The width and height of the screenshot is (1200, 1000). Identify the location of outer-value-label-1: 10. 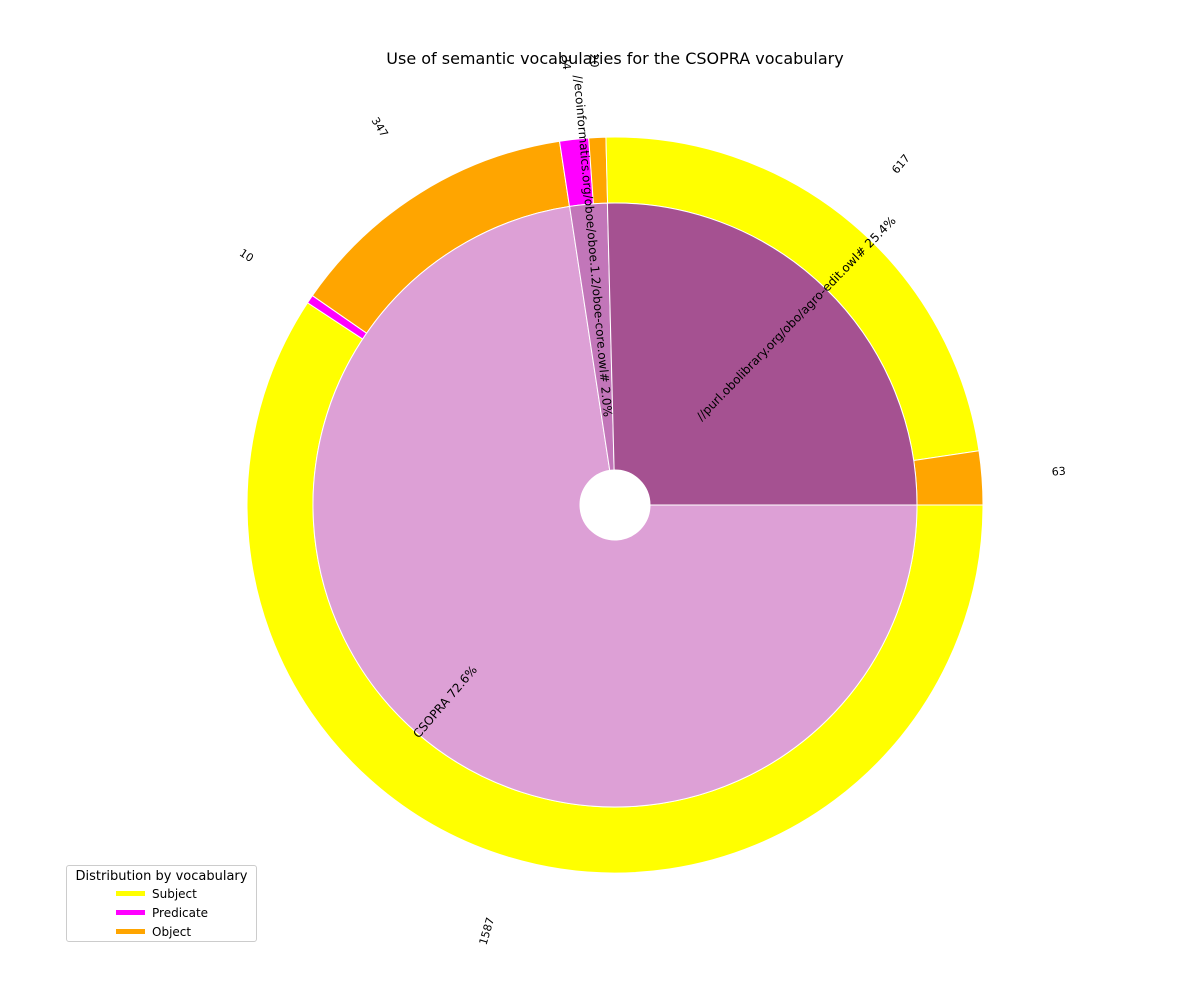
(246, 255).